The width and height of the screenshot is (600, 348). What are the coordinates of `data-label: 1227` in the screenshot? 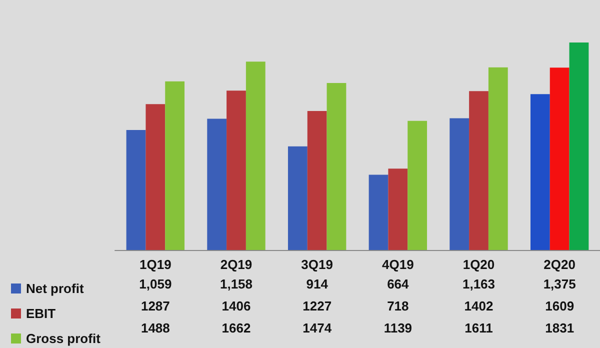 It's located at (317, 306).